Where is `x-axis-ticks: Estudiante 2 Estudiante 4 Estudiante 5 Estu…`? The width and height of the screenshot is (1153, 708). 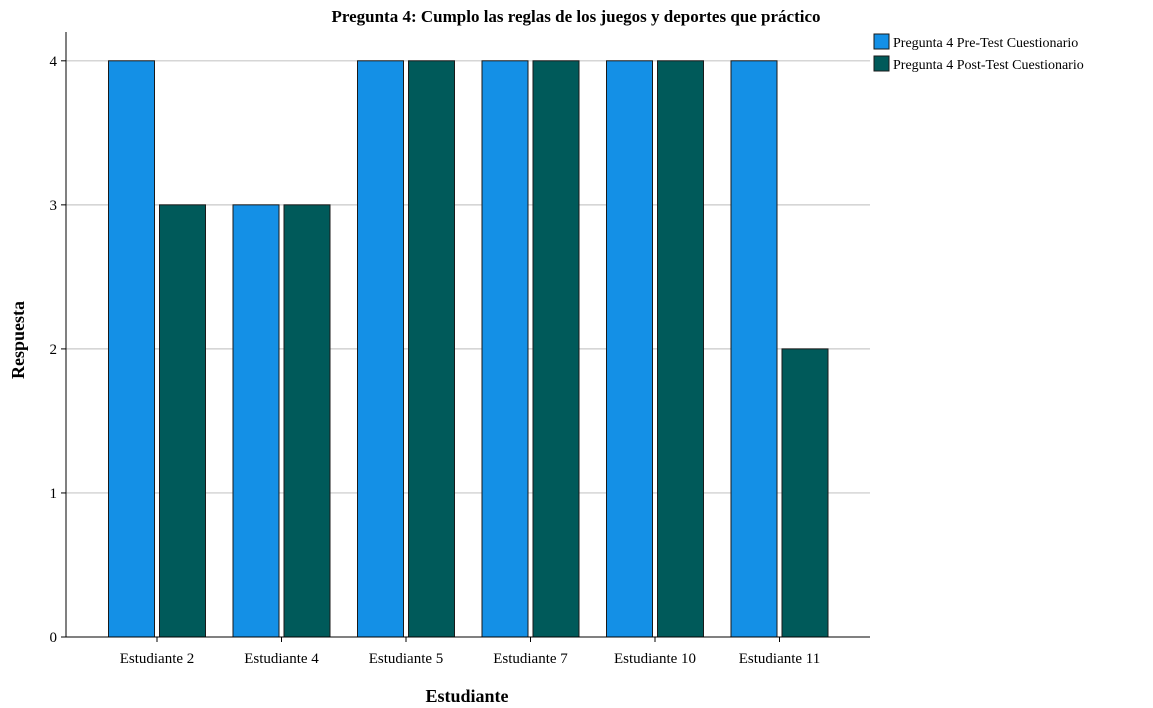
x-axis-ticks: Estudiante 2 Estudiante 4 Estudiante 5 Estu… is located at coordinates (470, 652).